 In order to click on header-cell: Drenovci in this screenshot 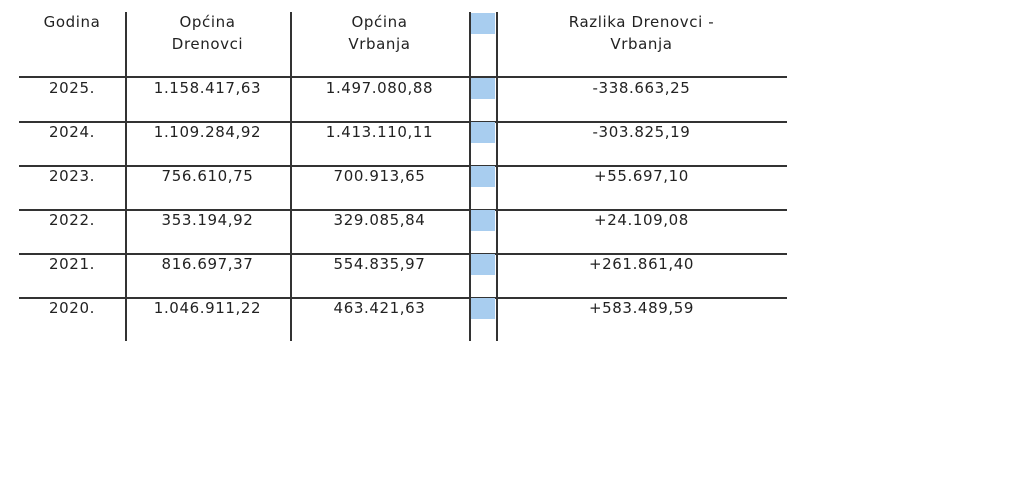, I will do `click(207, 44)`.